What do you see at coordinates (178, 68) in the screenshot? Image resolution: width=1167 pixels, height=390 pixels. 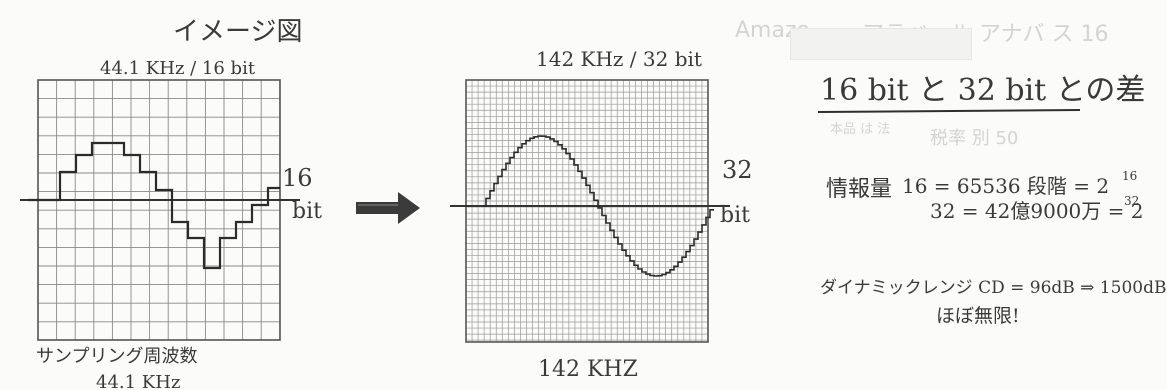 I see `left-top-label: 44.1 KHz / 16 bit` at bounding box center [178, 68].